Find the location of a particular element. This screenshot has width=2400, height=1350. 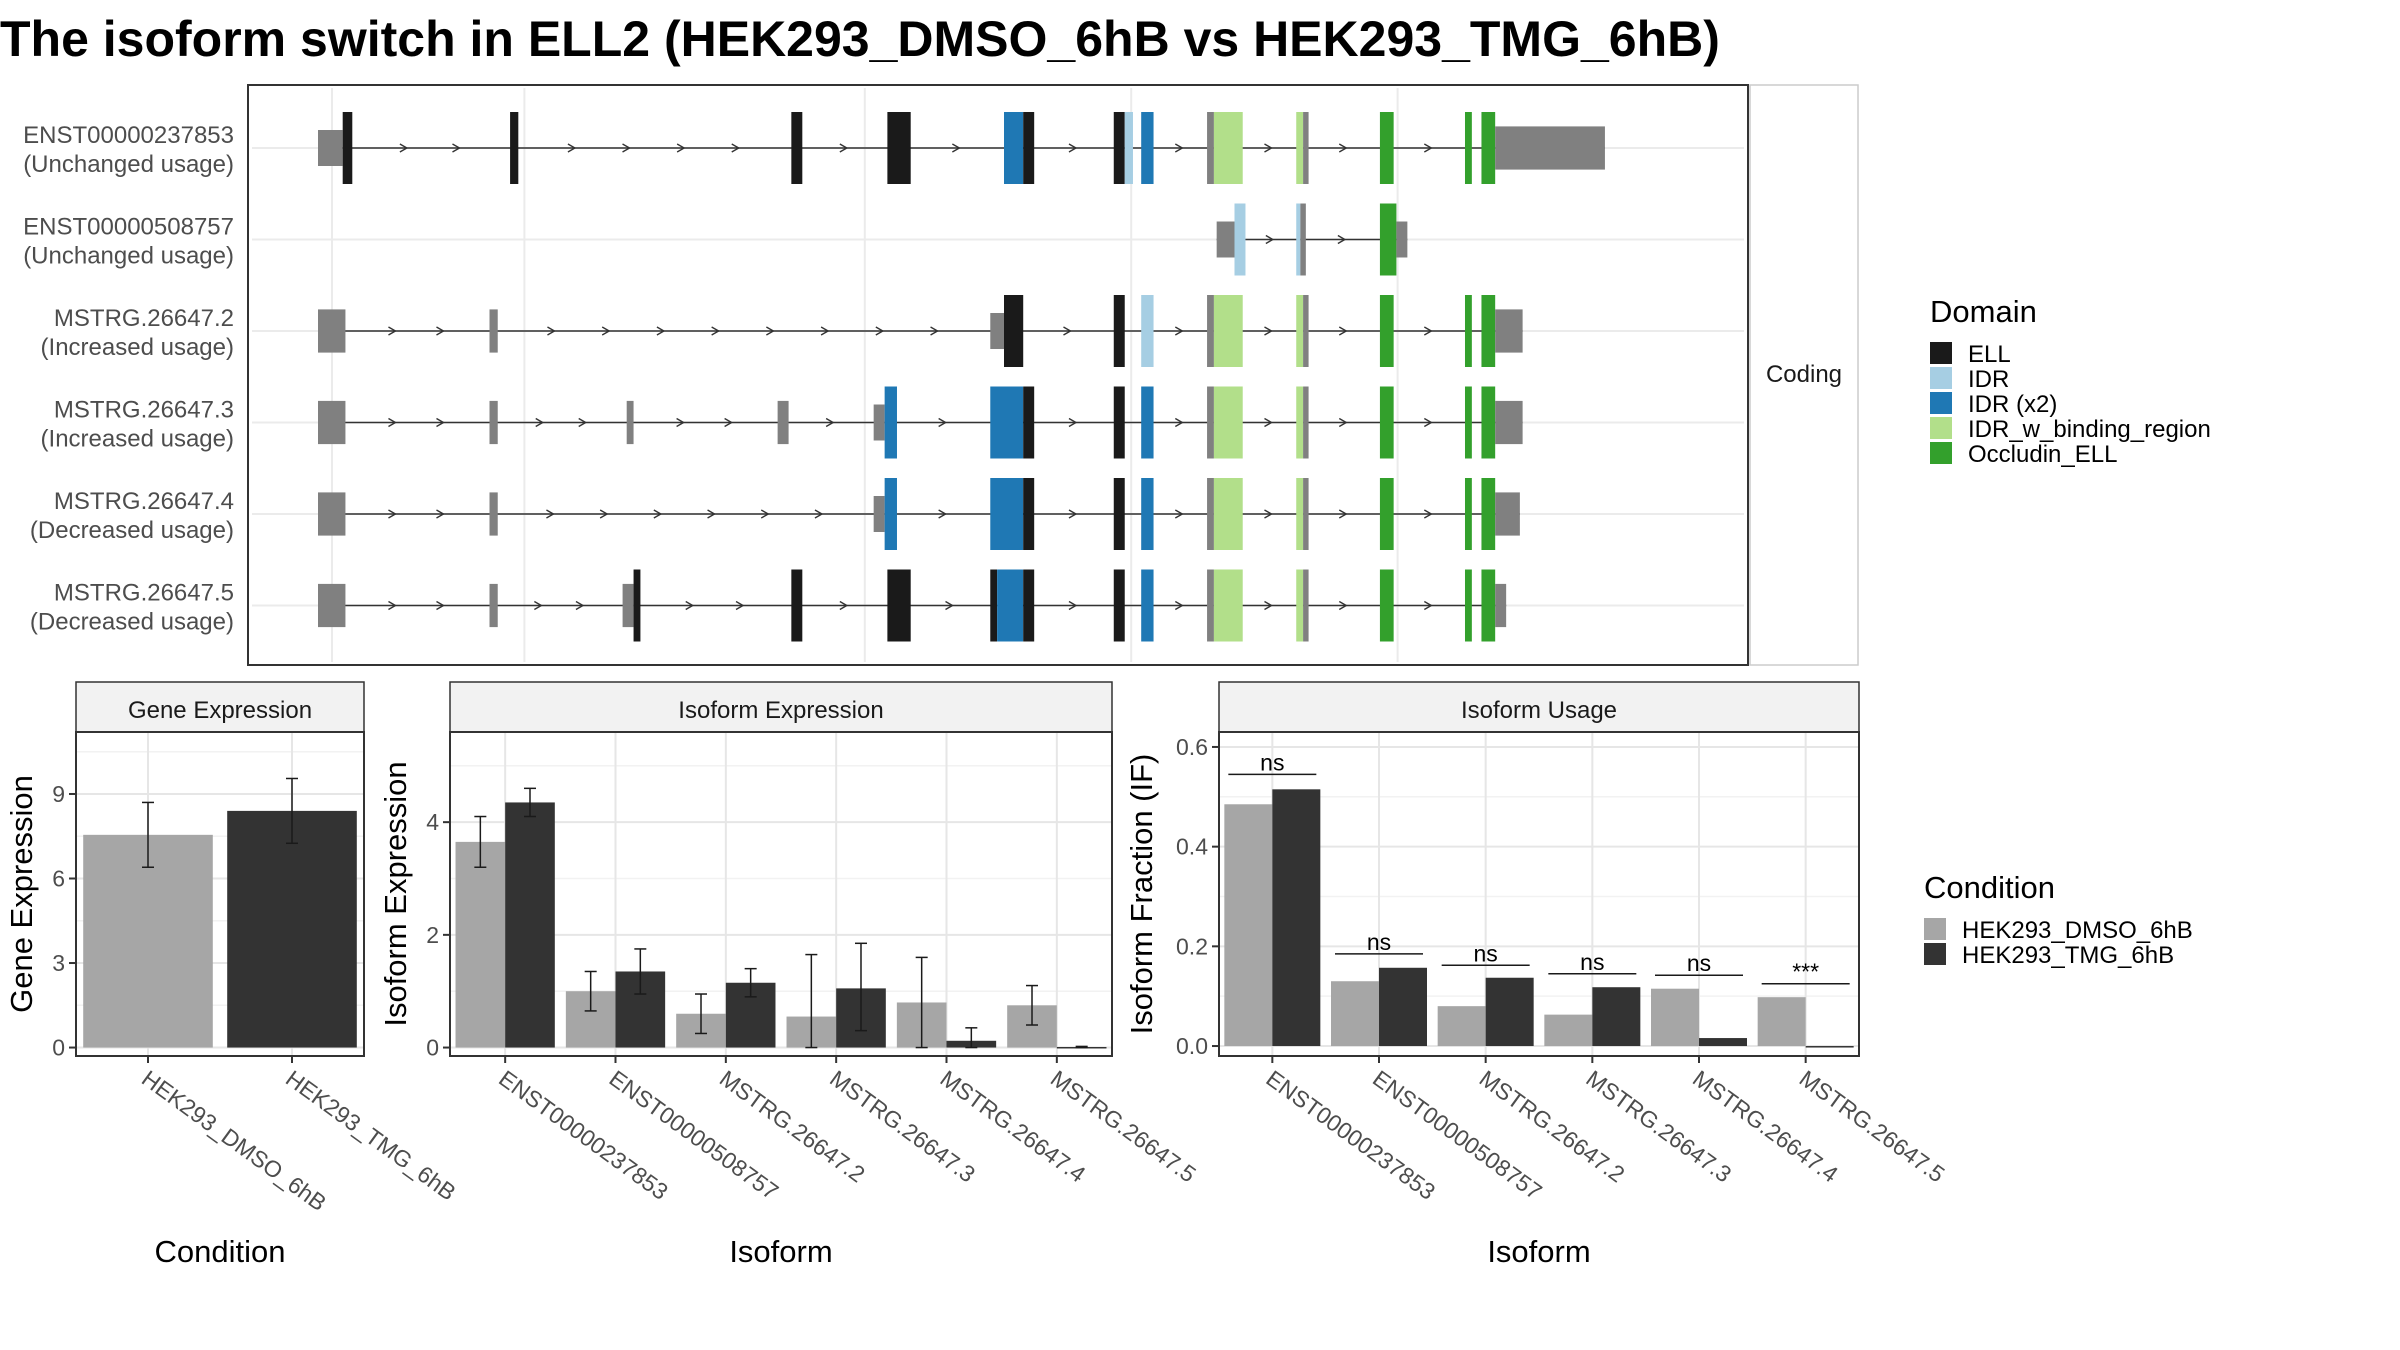

condition-legend-label: HEK293_DMSO_6hB is located at coordinates (2077, 930).